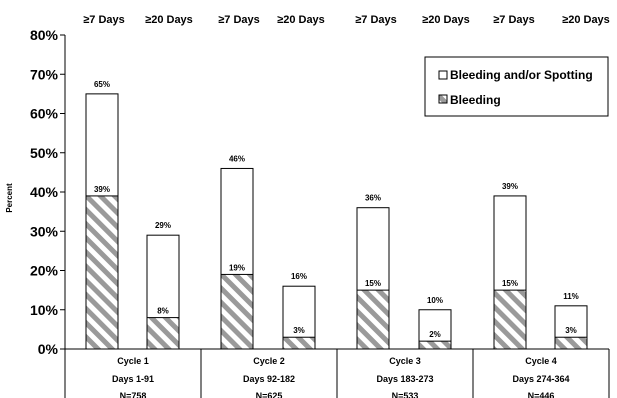 The width and height of the screenshot is (617, 398). I want to click on category-days-label: Days 183-273, so click(404, 379).